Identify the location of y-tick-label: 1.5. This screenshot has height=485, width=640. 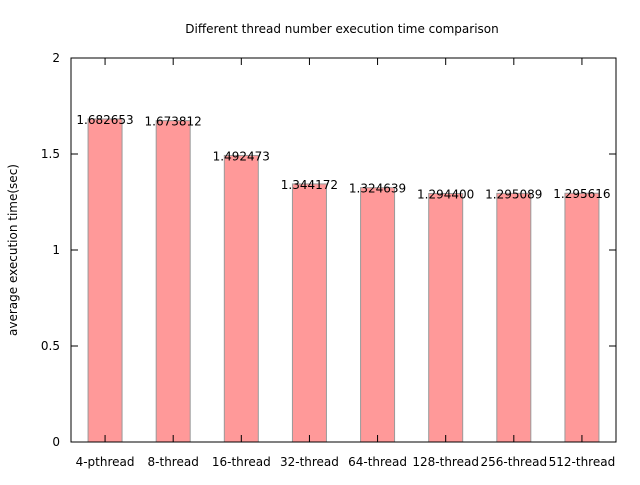
(50, 154).